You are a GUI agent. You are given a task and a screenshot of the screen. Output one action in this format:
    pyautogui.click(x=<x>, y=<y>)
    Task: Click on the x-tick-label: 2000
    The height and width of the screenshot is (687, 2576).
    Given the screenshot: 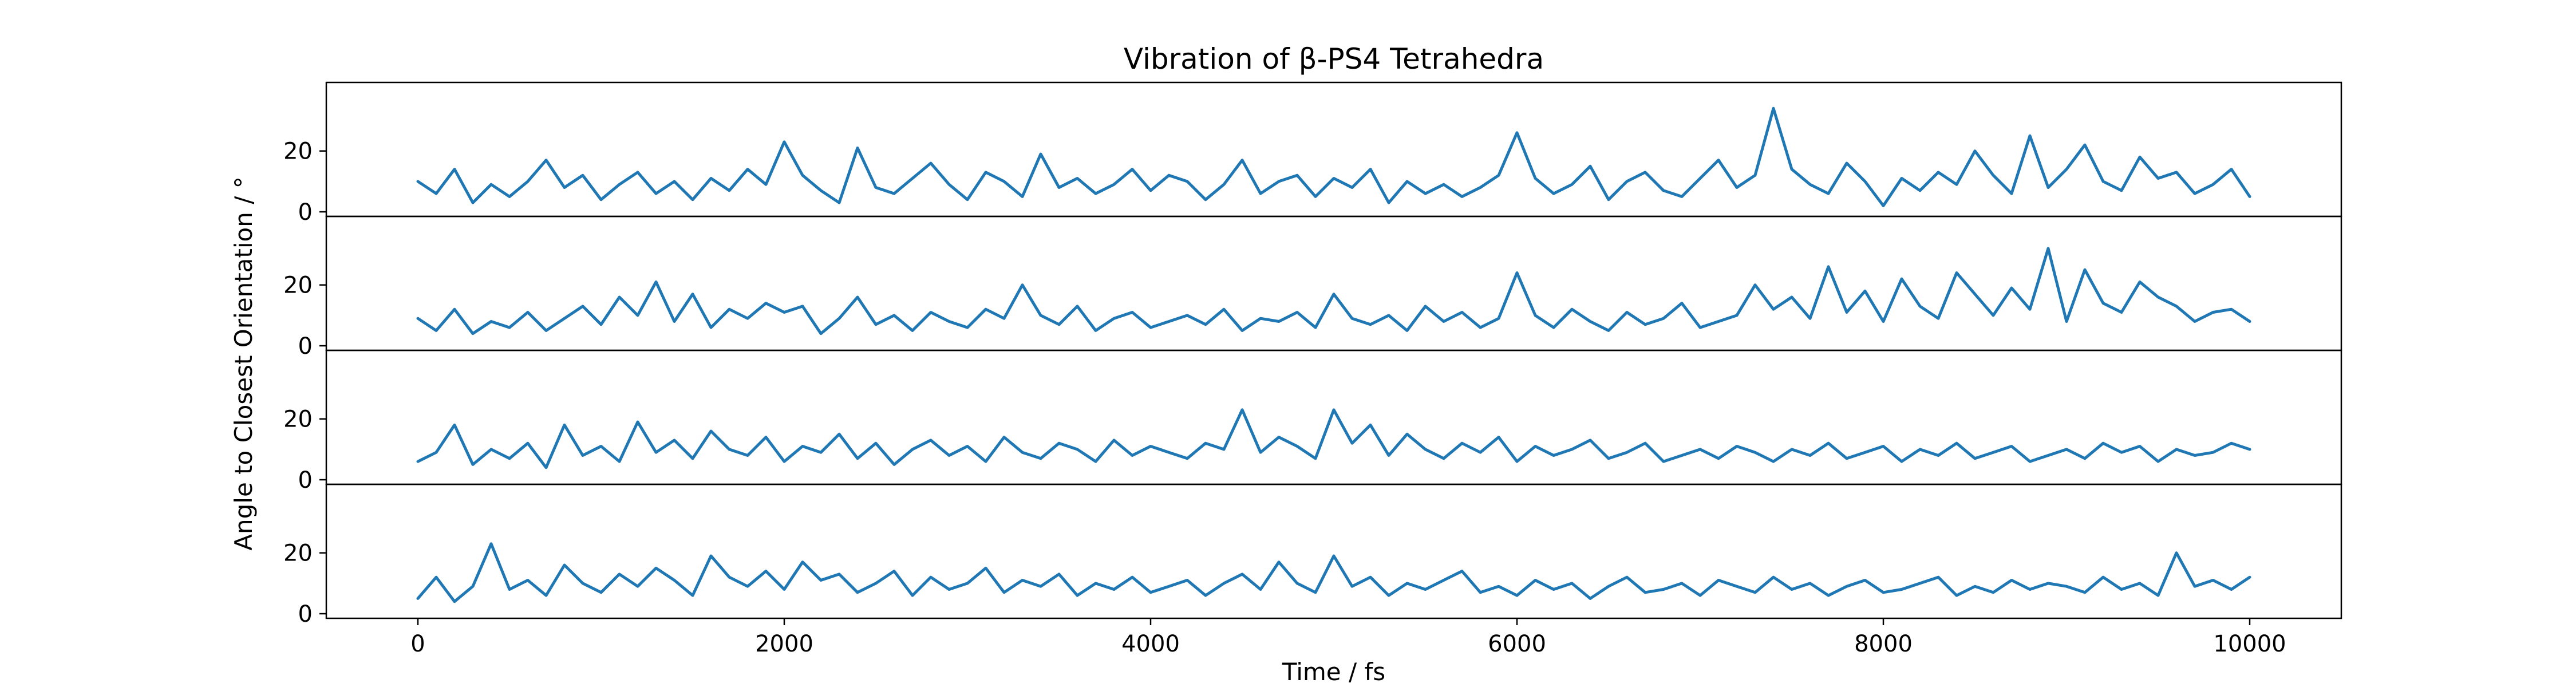 What is the action you would take?
    pyautogui.click(x=784, y=644)
    